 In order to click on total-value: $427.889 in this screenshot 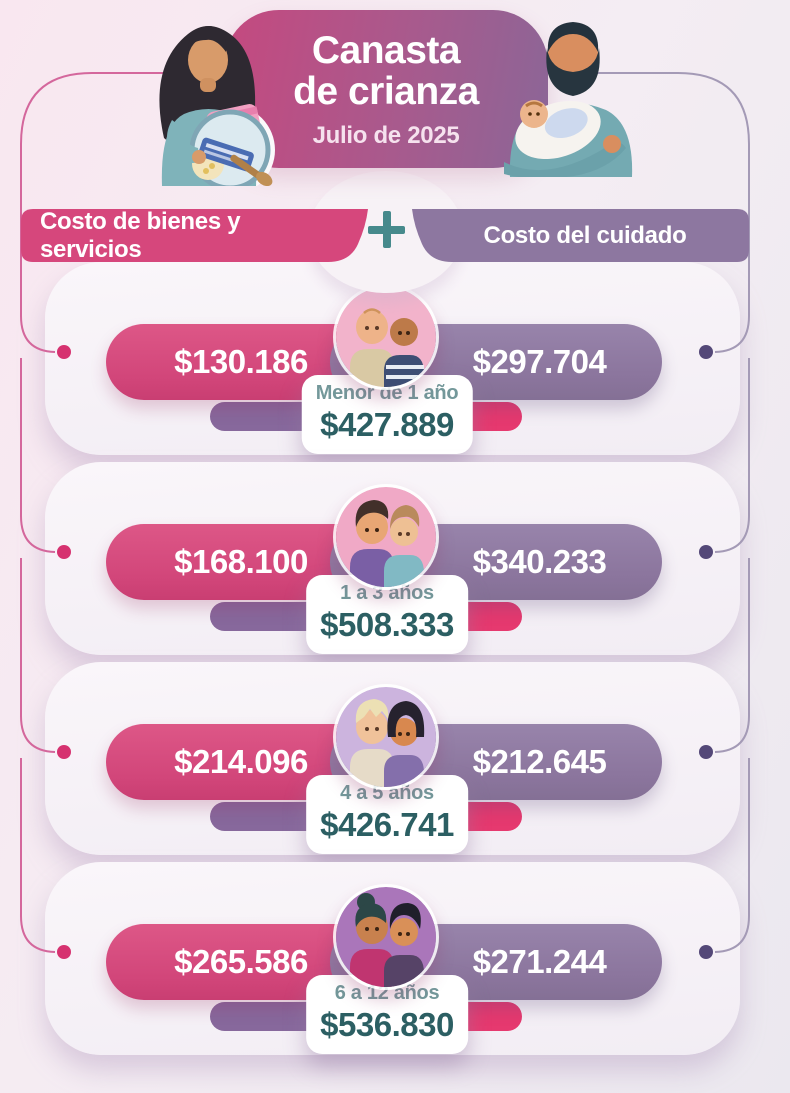, I will do `click(387, 424)`.